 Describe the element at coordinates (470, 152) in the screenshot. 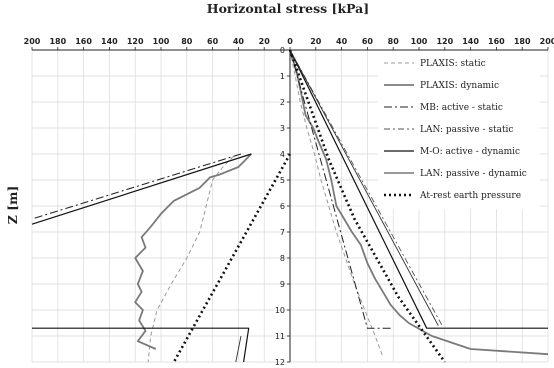

I see `legend-label: M-O: active - dynamic` at that location.